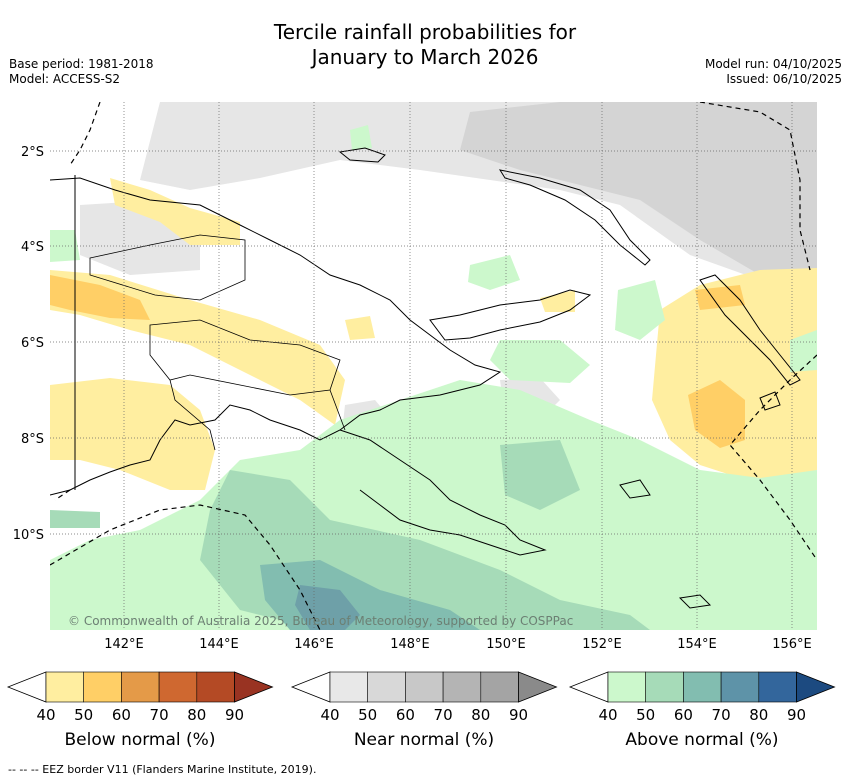 The height and width of the screenshot is (781, 850). Describe the element at coordinates (410, 644) in the screenshot. I see `lon-label-148e: 148°E` at that location.